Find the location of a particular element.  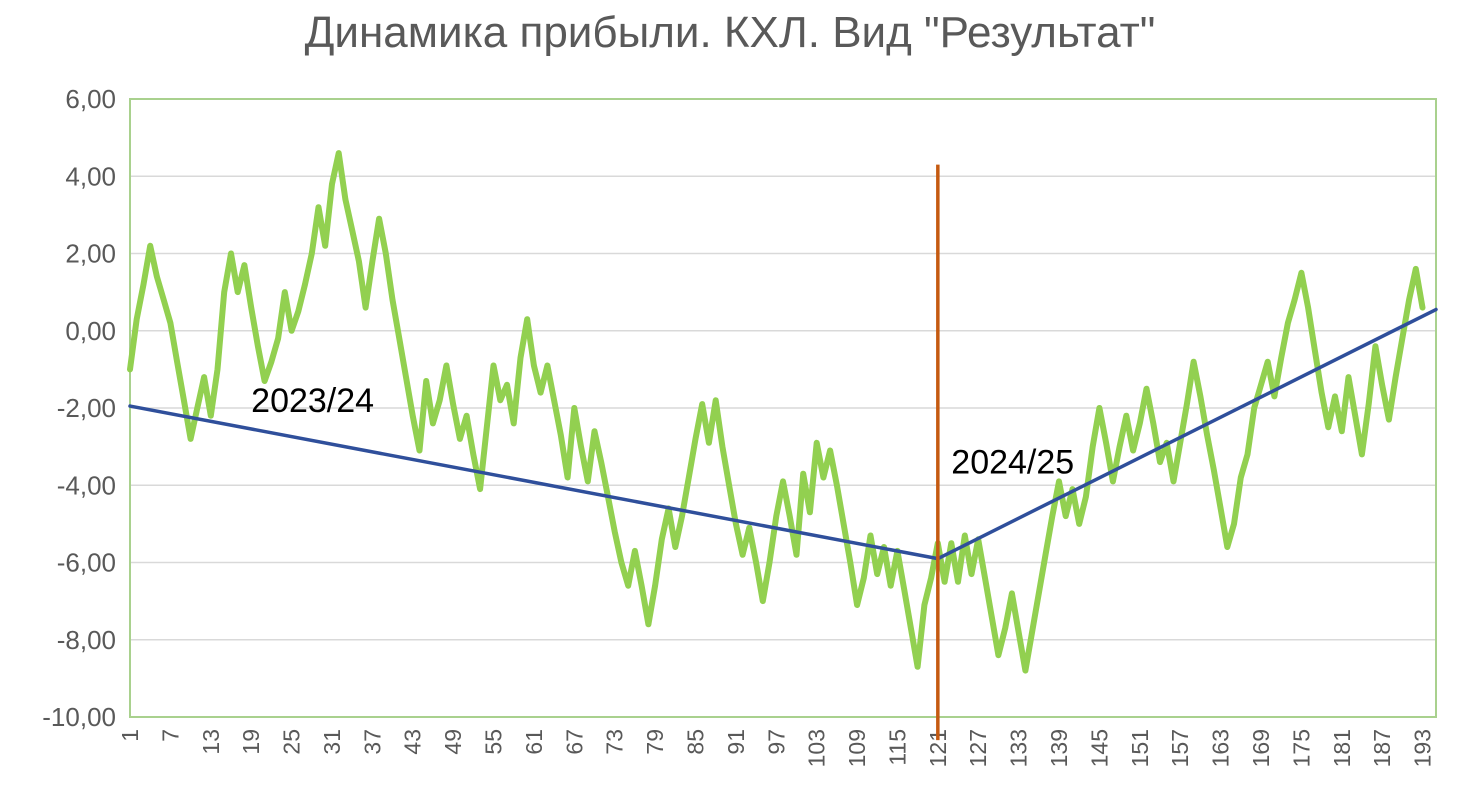

x-tick-label: 73 is located at coordinates (615, 742).